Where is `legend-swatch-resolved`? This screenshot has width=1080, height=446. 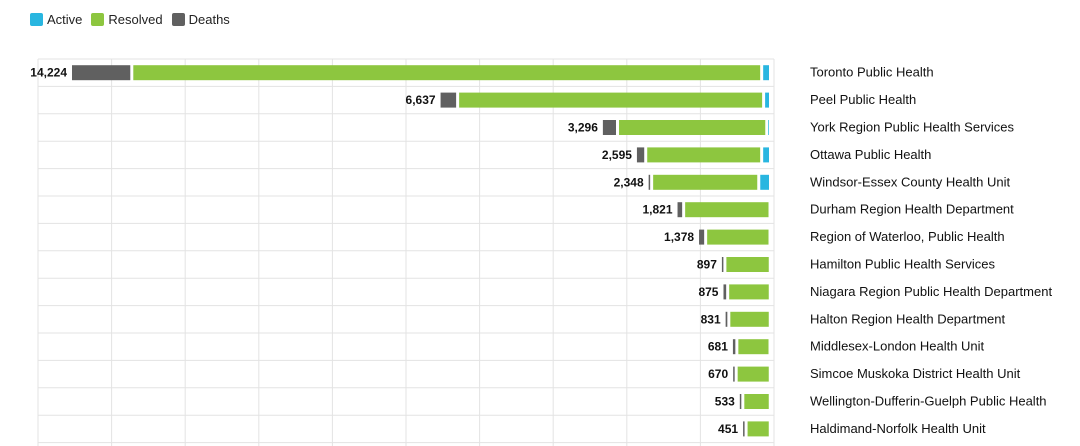 legend-swatch-resolved is located at coordinates (98, 19).